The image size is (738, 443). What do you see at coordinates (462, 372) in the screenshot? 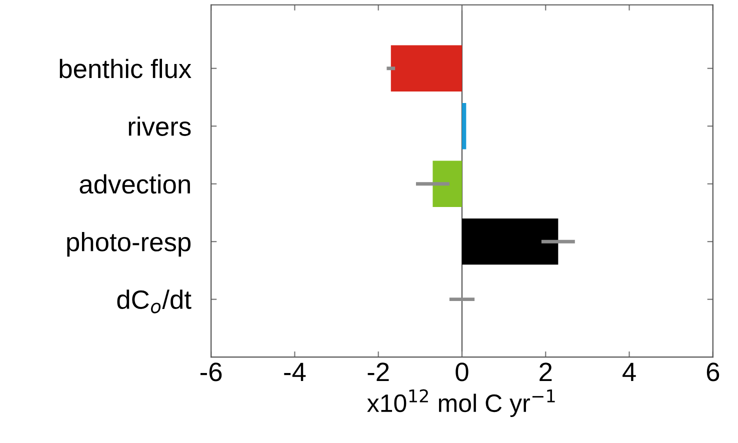
I see `x-tick-label: 0` at bounding box center [462, 372].